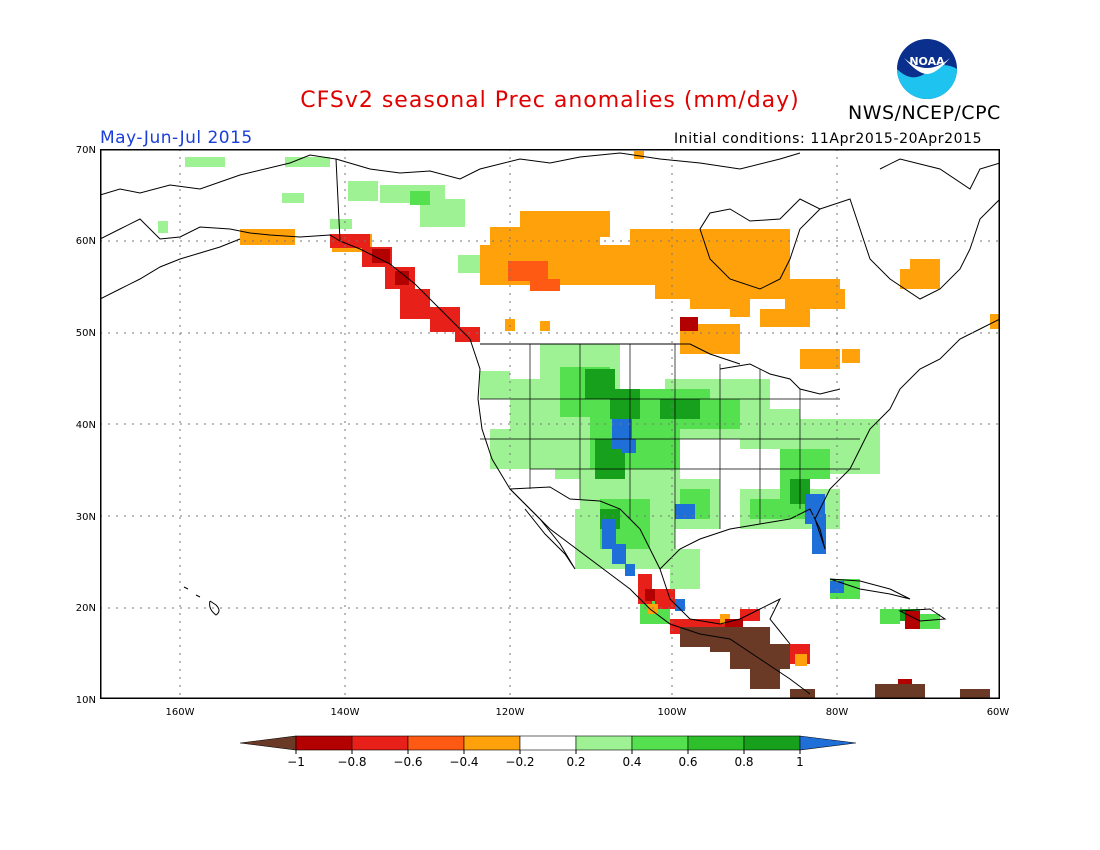 This screenshot has width=1100, height=850. What do you see at coordinates (176, 138) in the screenshot?
I see `season-label: May-Jun-Jul 2015` at bounding box center [176, 138].